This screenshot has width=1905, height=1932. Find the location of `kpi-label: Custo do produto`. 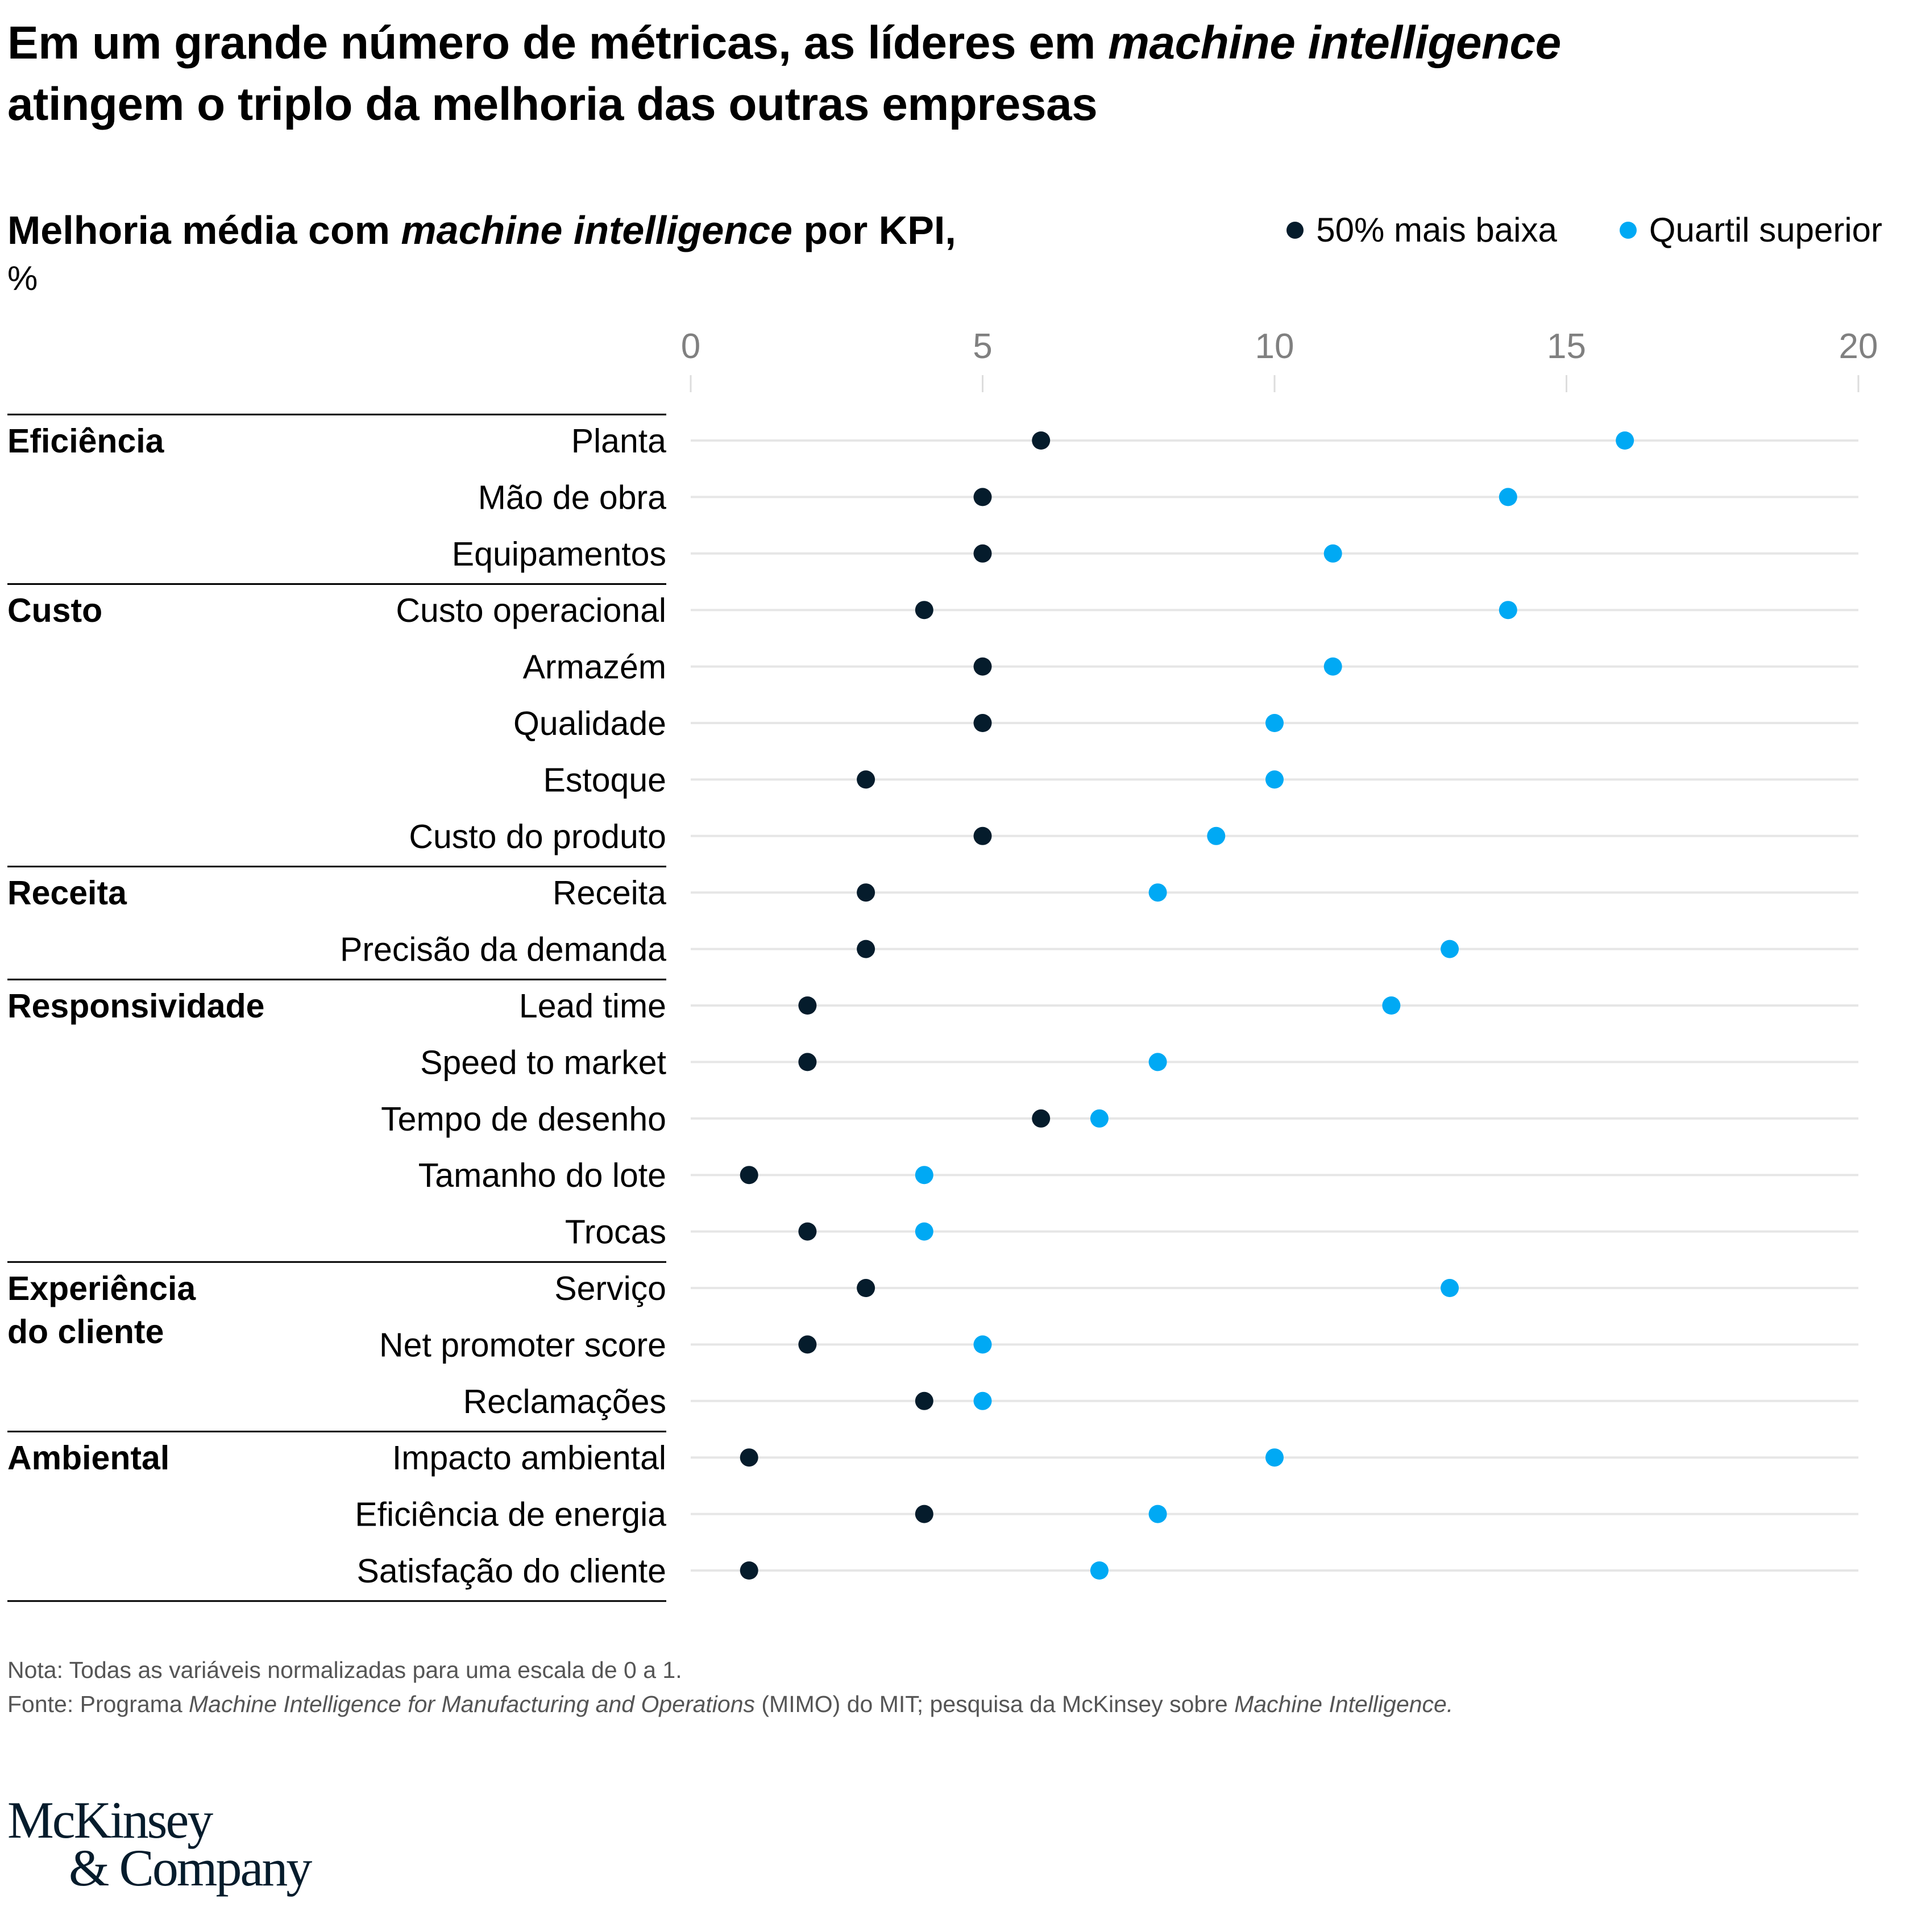

kpi-label: Custo do produto is located at coordinates (537, 837).